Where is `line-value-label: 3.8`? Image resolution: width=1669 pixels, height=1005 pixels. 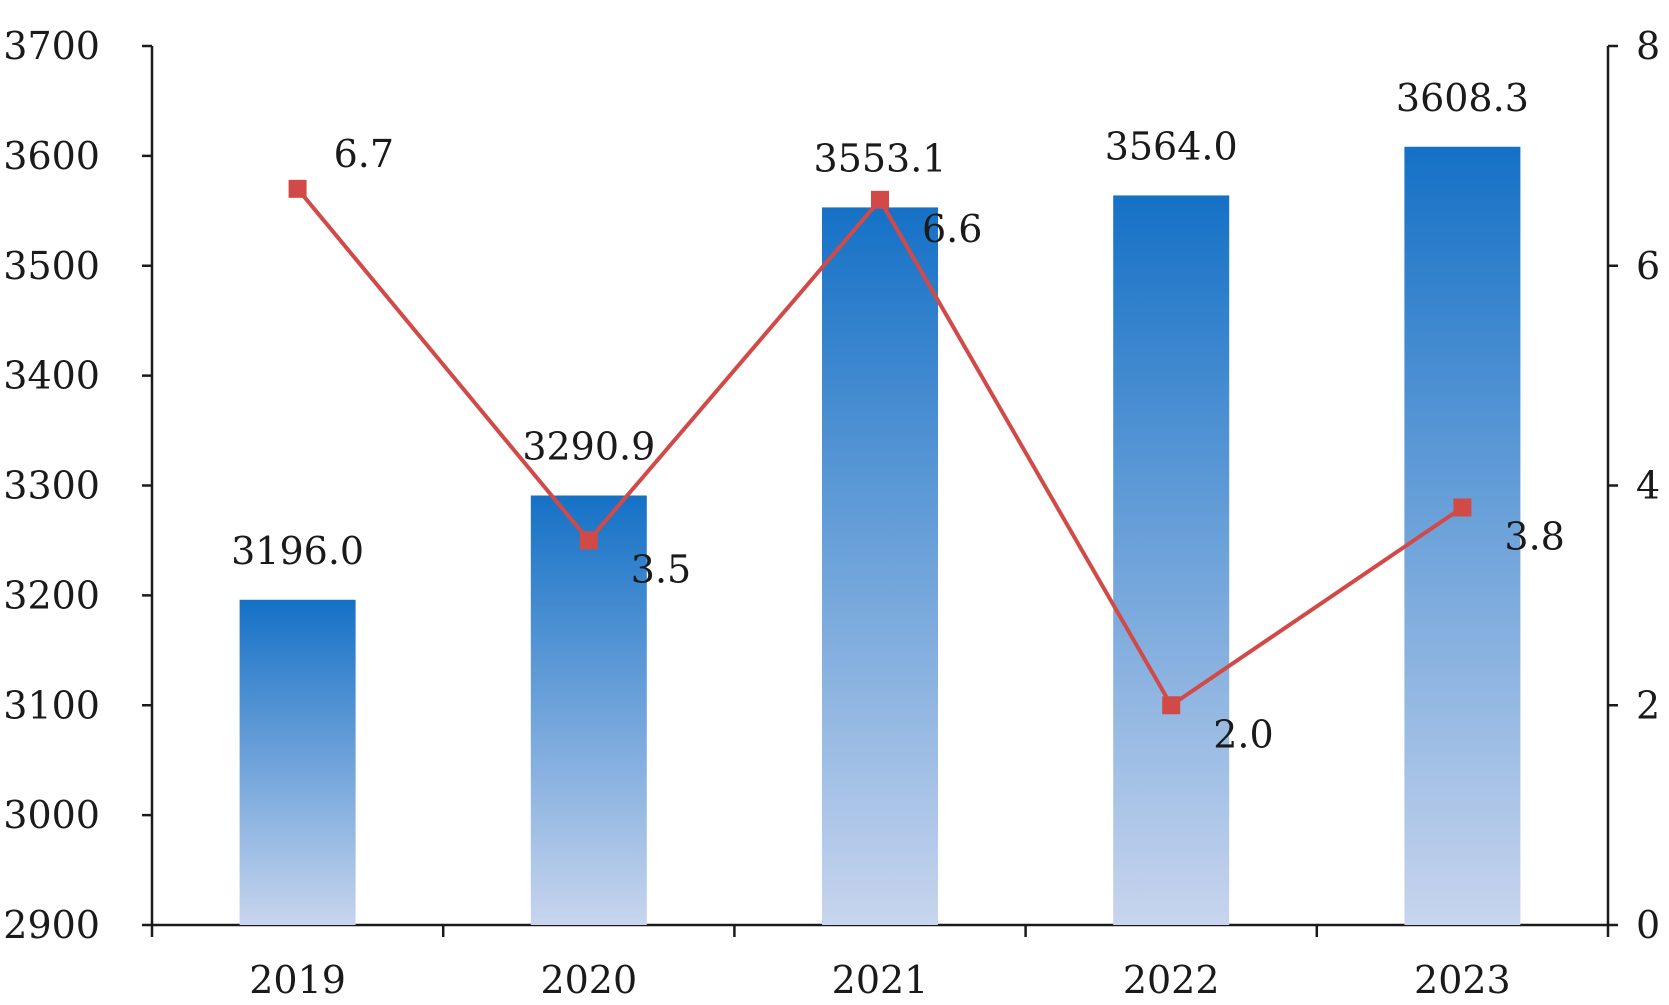 line-value-label: 3.8 is located at coordinates (1534, 536).